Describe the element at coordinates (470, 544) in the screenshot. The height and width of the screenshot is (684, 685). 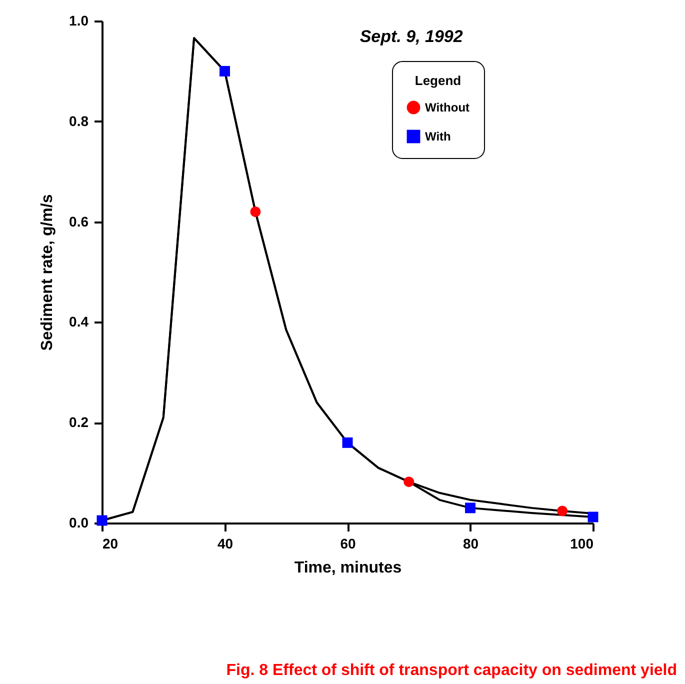
I see `x-tick-label: 80` at that location.